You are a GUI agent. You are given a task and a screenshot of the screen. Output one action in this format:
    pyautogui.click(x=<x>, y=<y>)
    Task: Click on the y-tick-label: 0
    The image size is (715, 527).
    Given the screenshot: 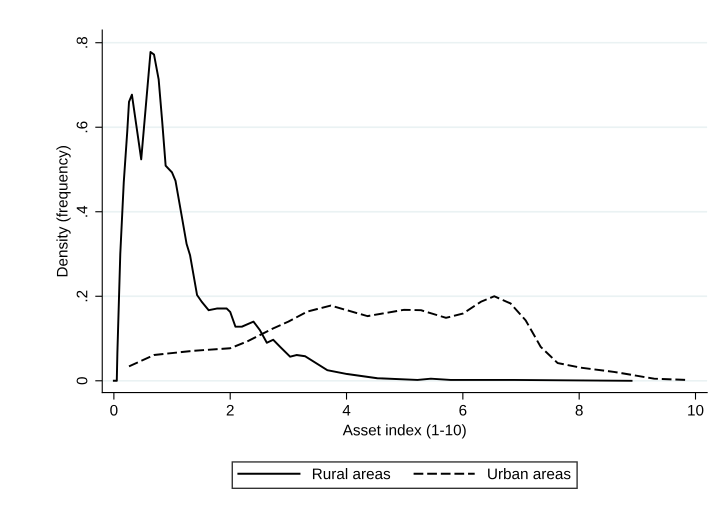 What is the action you would take?
    pyautogui.click(x=82, y=380)
    